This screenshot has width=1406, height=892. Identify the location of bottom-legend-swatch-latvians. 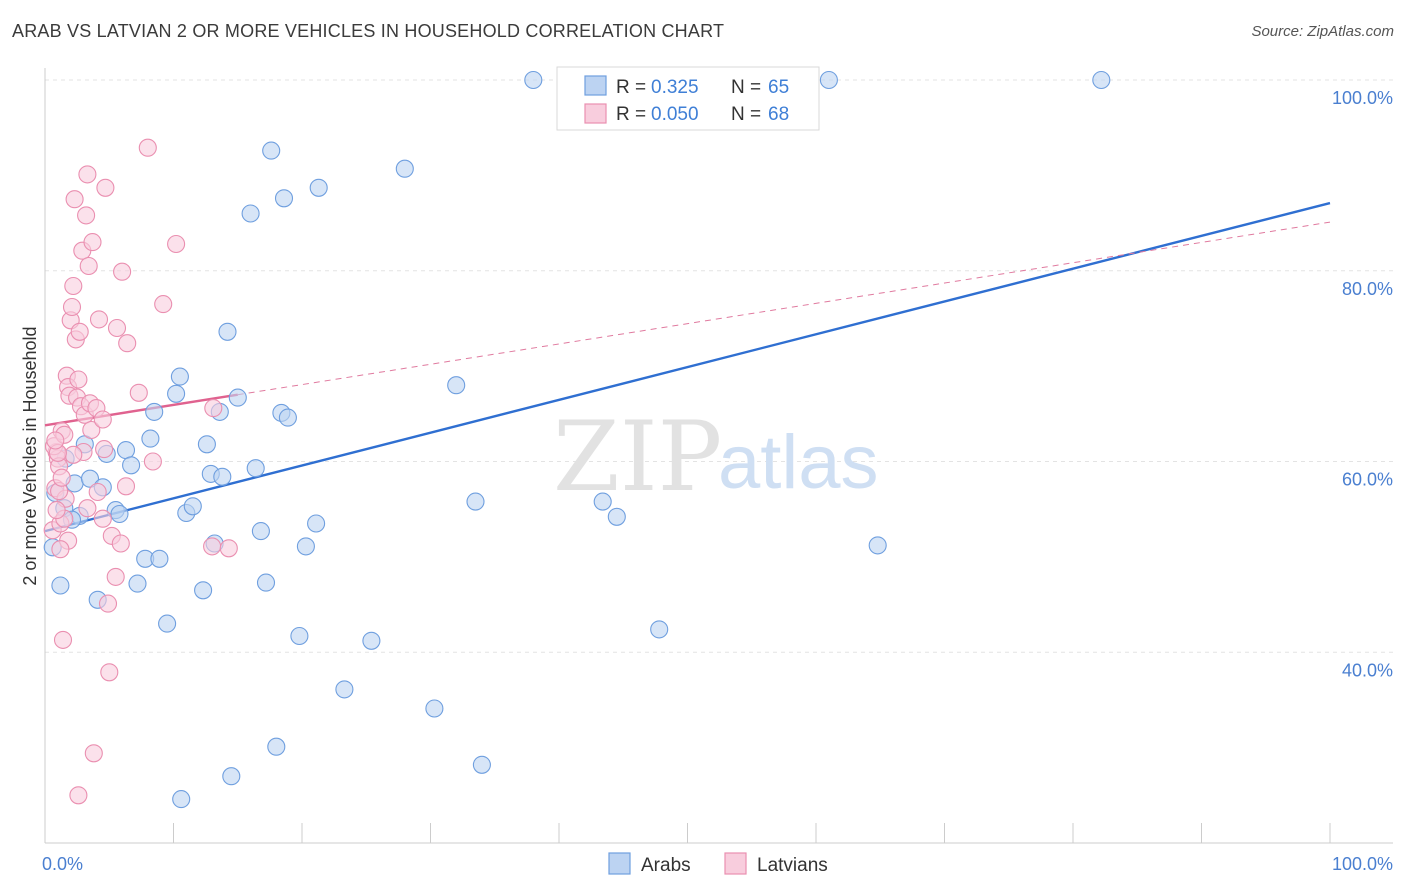
(735, 863).